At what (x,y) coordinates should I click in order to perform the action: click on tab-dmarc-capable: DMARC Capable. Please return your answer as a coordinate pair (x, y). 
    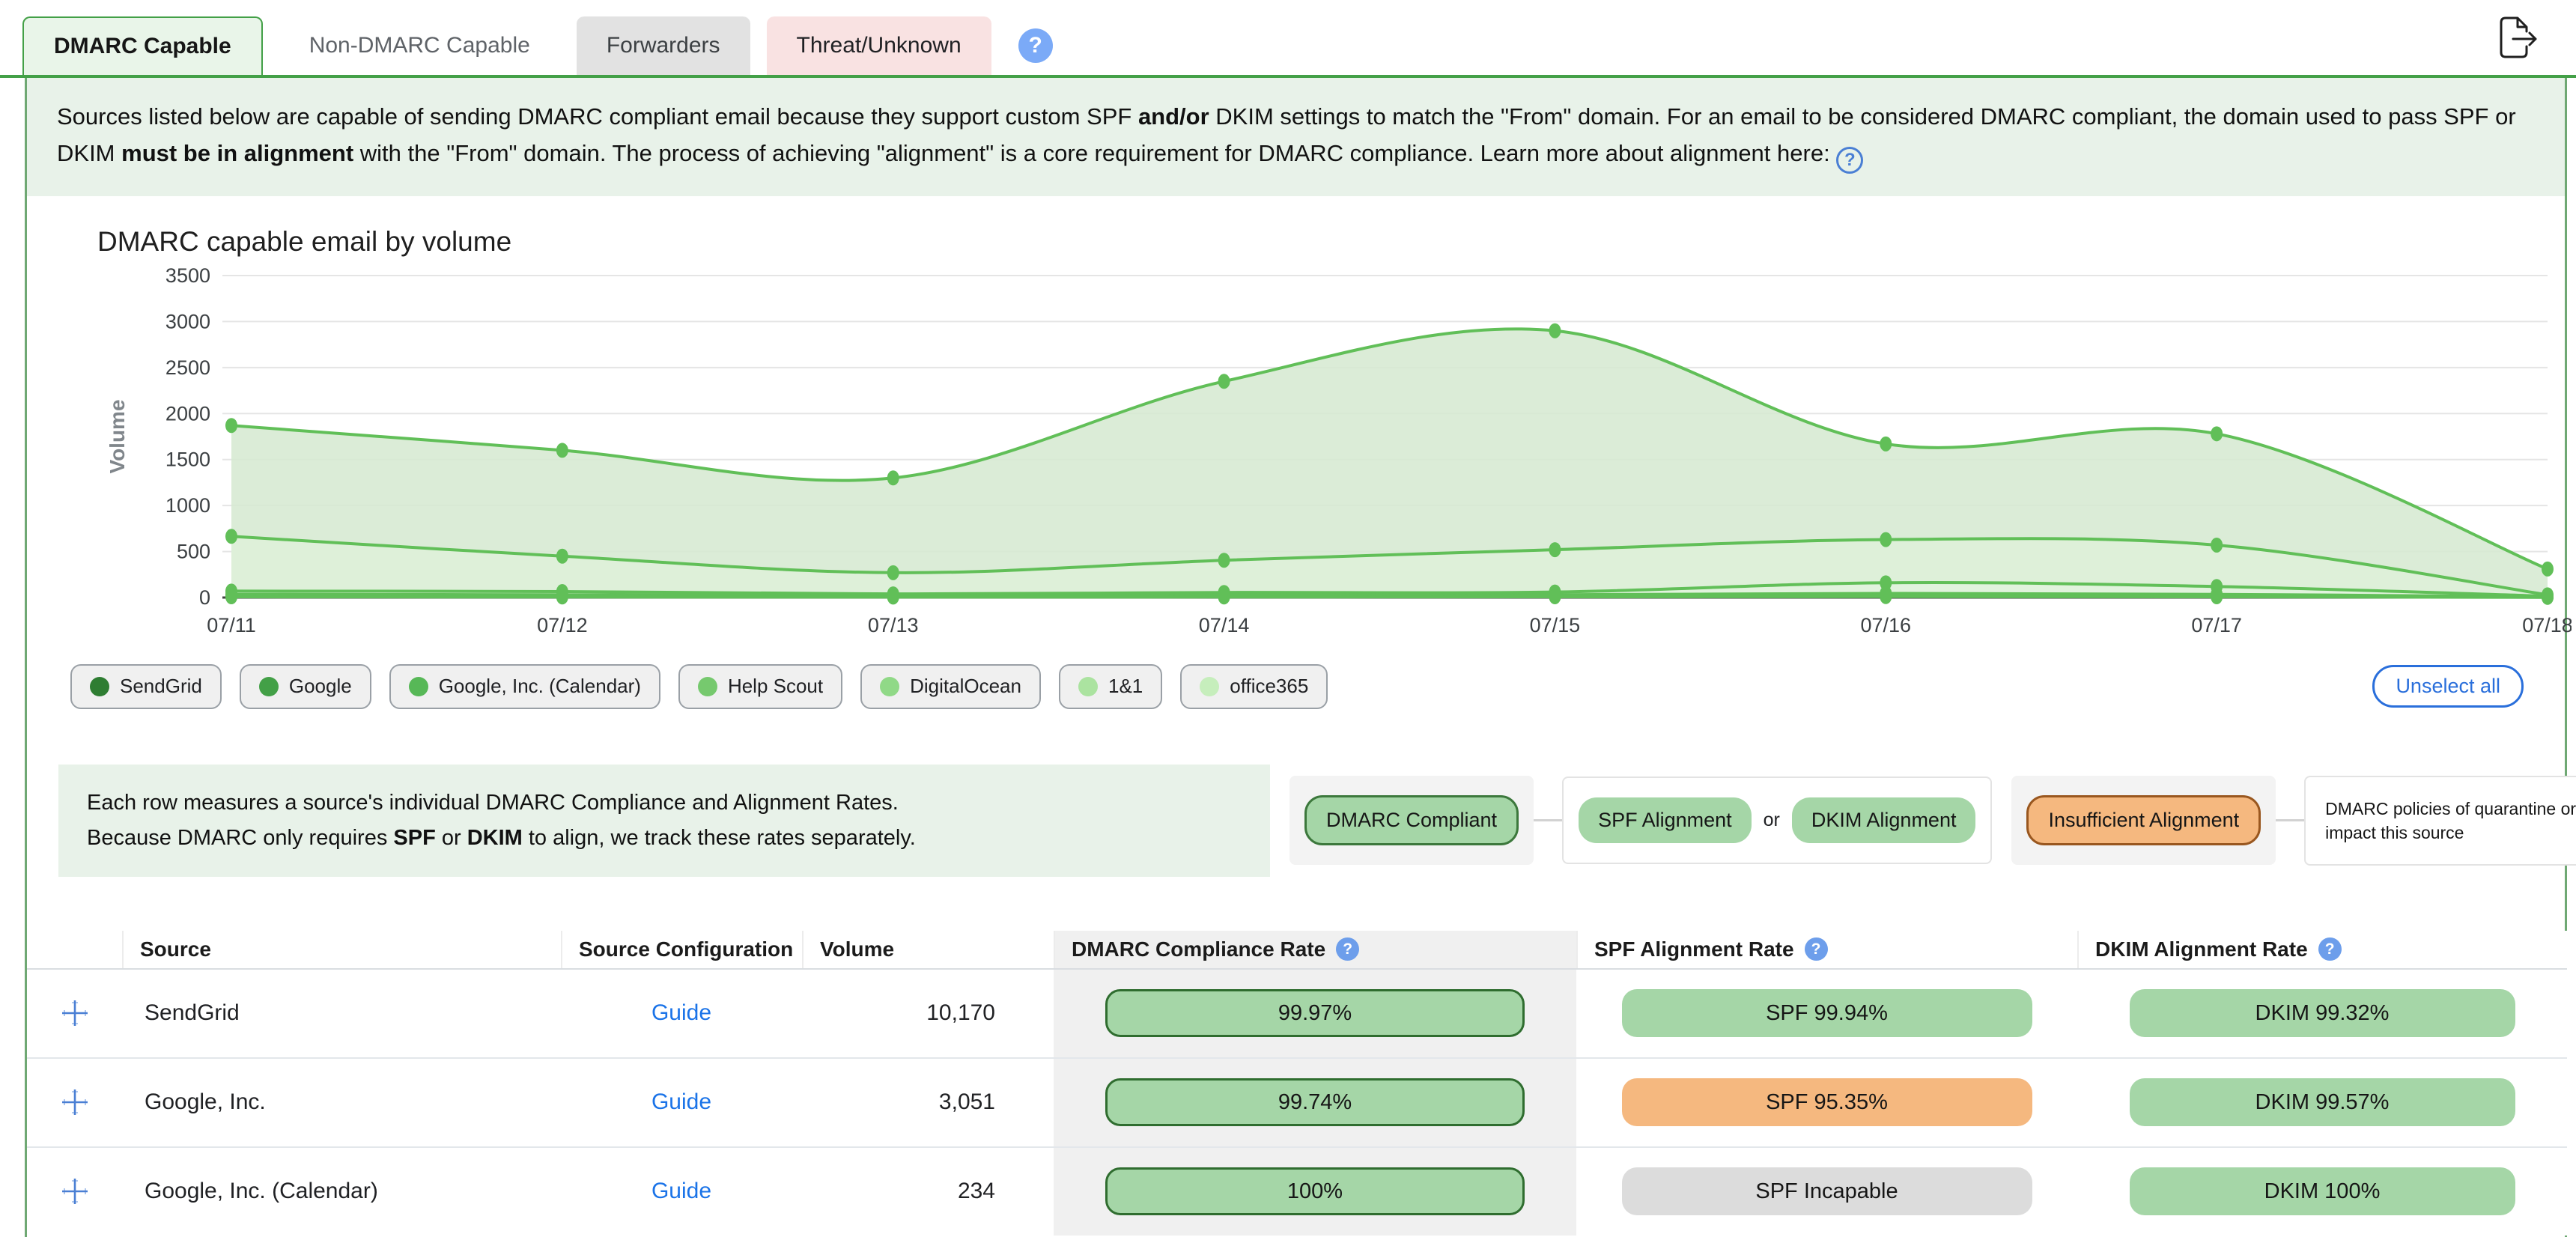
    Looking at the image, I should click on (142, 45).